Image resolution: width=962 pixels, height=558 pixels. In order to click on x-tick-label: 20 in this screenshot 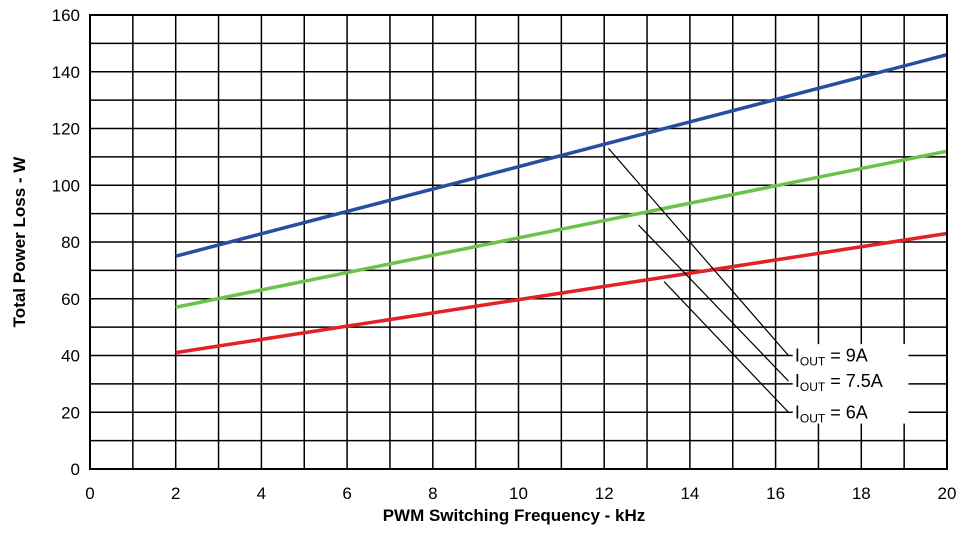, I will do `click(947, 493)`.